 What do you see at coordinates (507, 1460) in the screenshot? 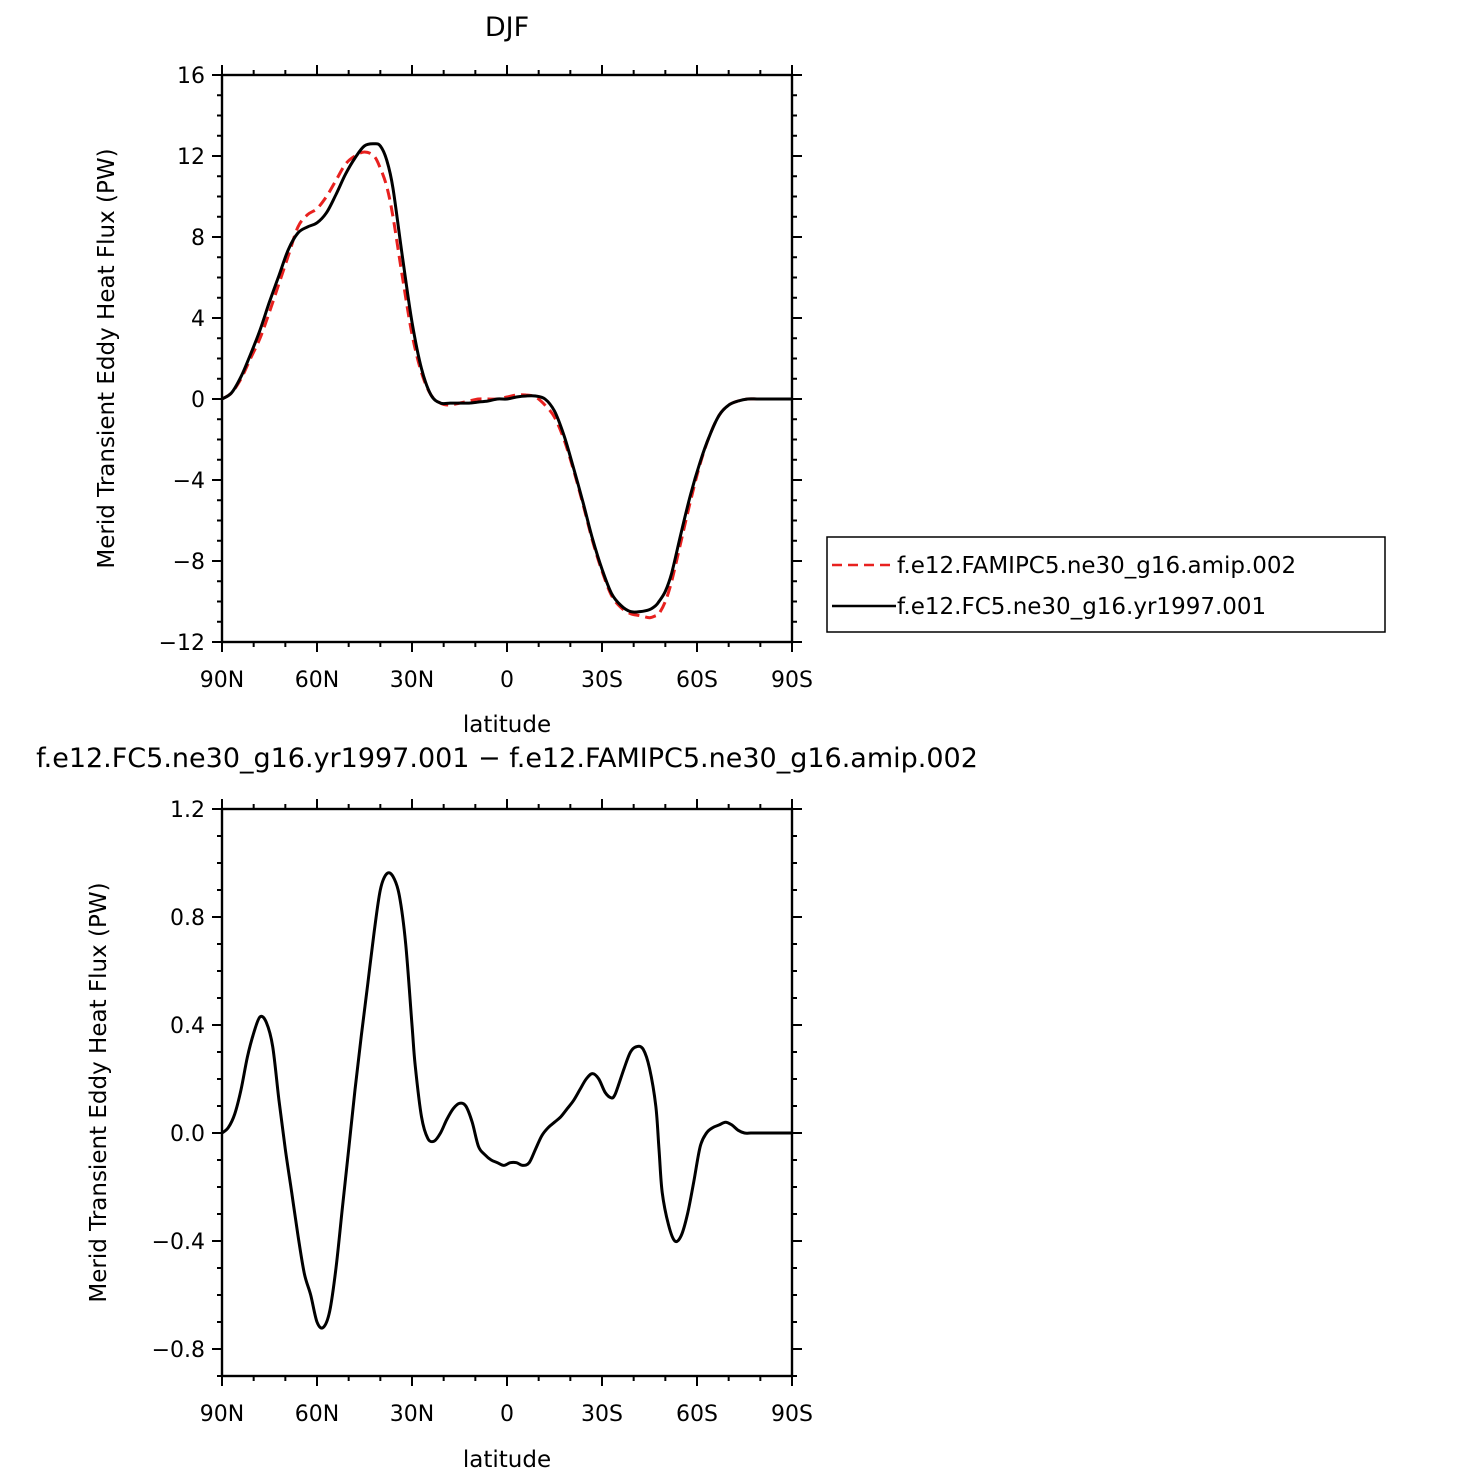
I see `bottom-panel-xlabel: latitude` at bounding box center [507, 1460].